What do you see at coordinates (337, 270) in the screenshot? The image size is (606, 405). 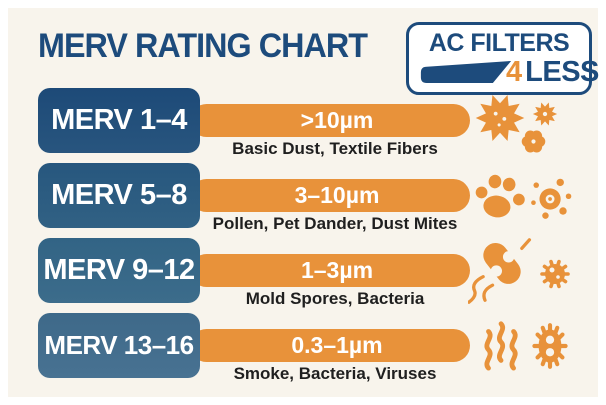 I see `particle-size-label: 1–3µm` at bounding box center [337, 270].